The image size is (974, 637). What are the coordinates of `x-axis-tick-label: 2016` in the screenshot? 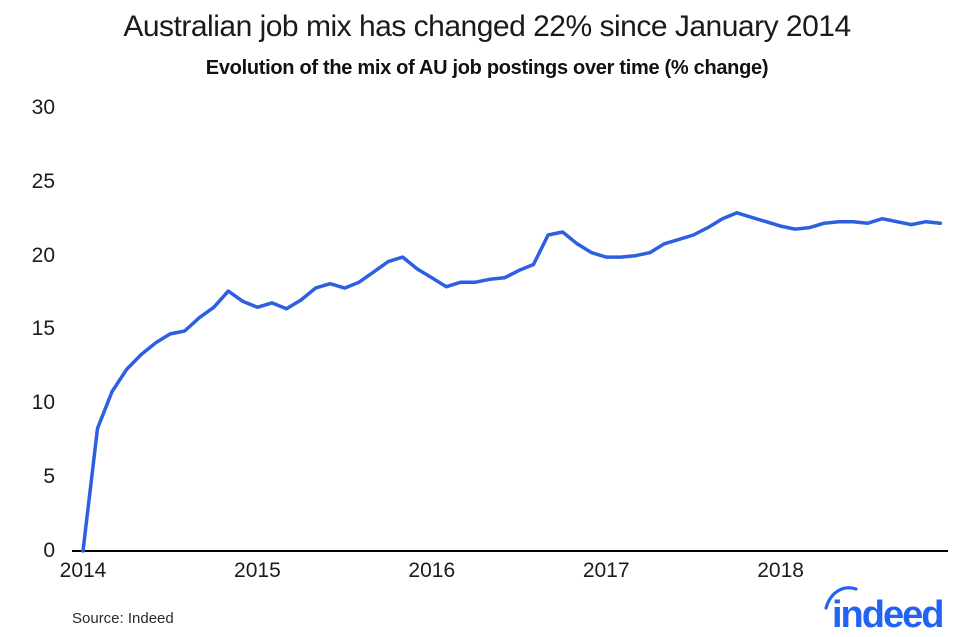 It's located at (432, 570).